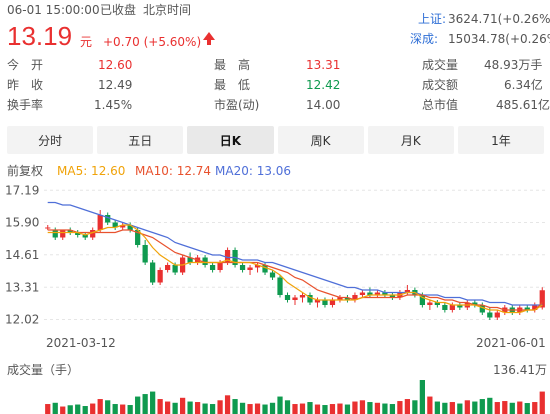 This screenshot has height=414, width=550. What do you see at coordinates (232, 65) in the screenshot?
I see `high-label: 最 高` at bounding box center [232, 65].